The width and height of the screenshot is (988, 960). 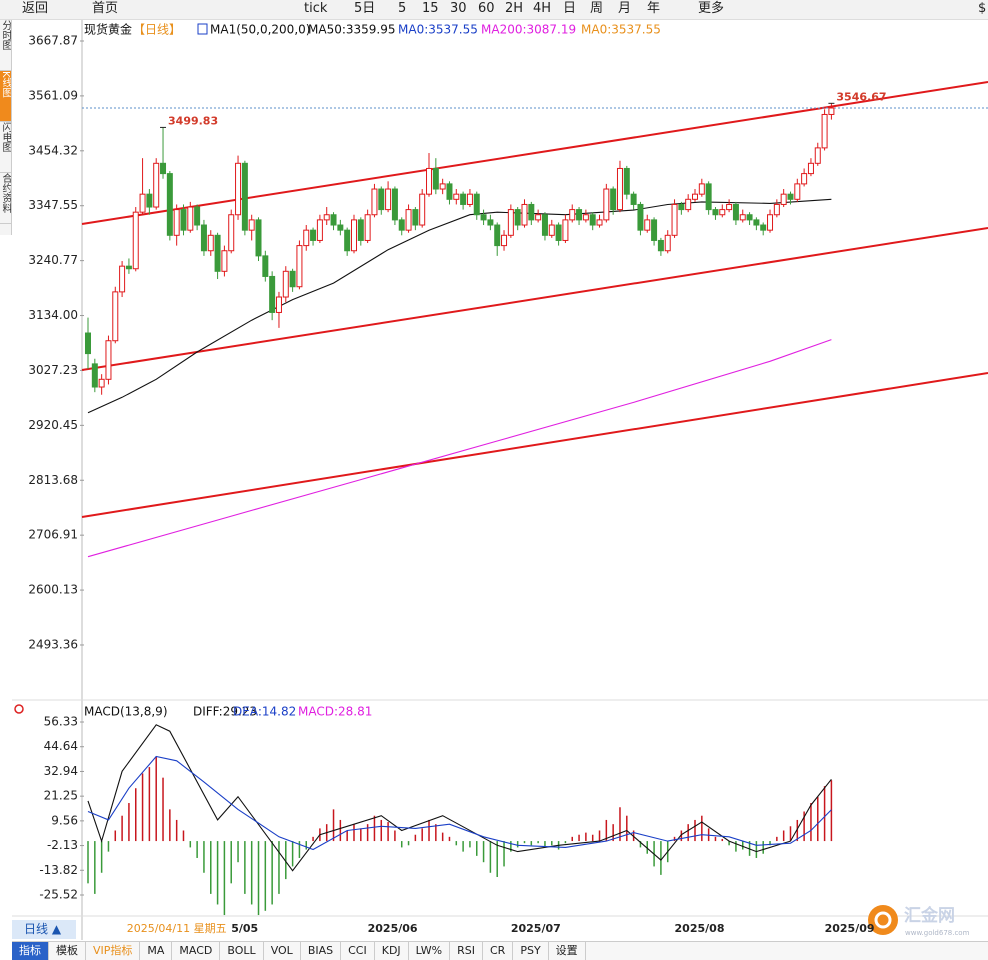 What do you see at coordinates (44, 929) in the screenshot?
I see `period-button: 日线 ▲` at bounding box center [44, 929].